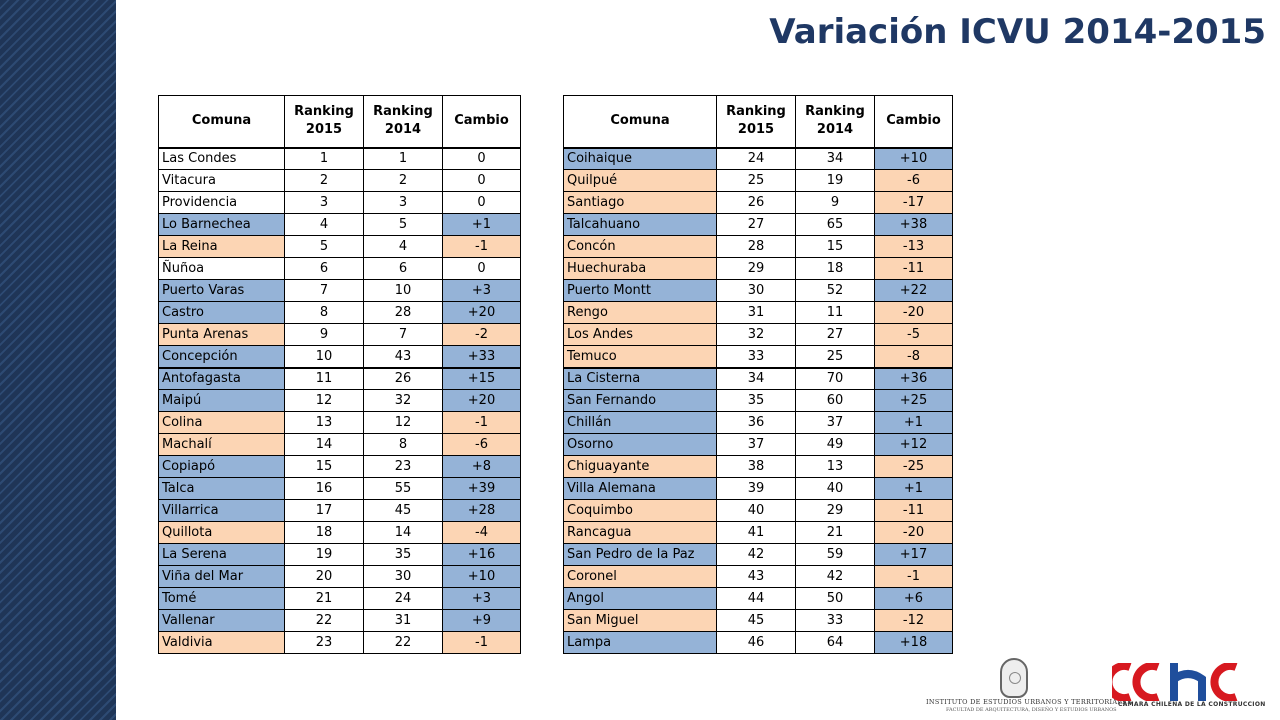 The width and height of the screenshot is (1280, 720). I want to click on table-row: Coihaique 24 34 +10, so click(758, 158).